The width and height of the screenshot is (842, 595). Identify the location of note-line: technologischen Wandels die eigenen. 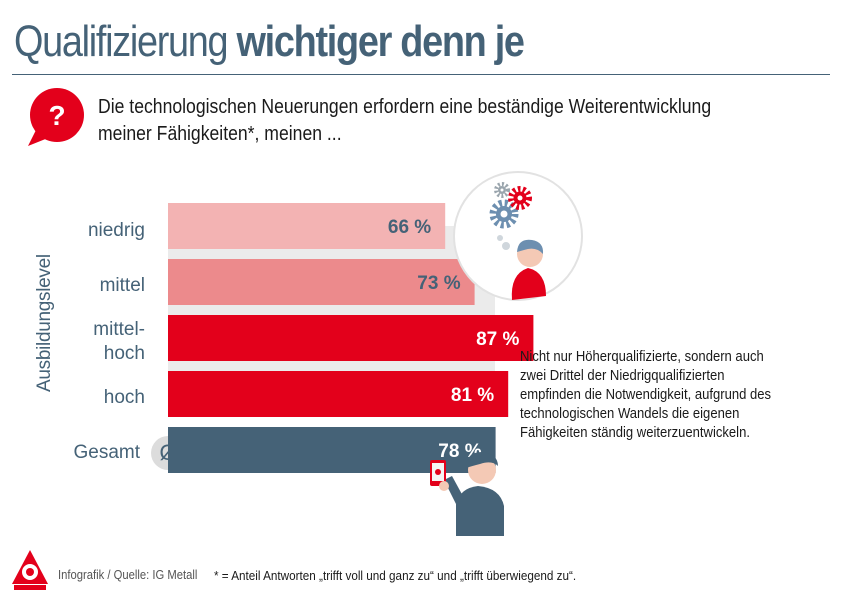
(630, 414).